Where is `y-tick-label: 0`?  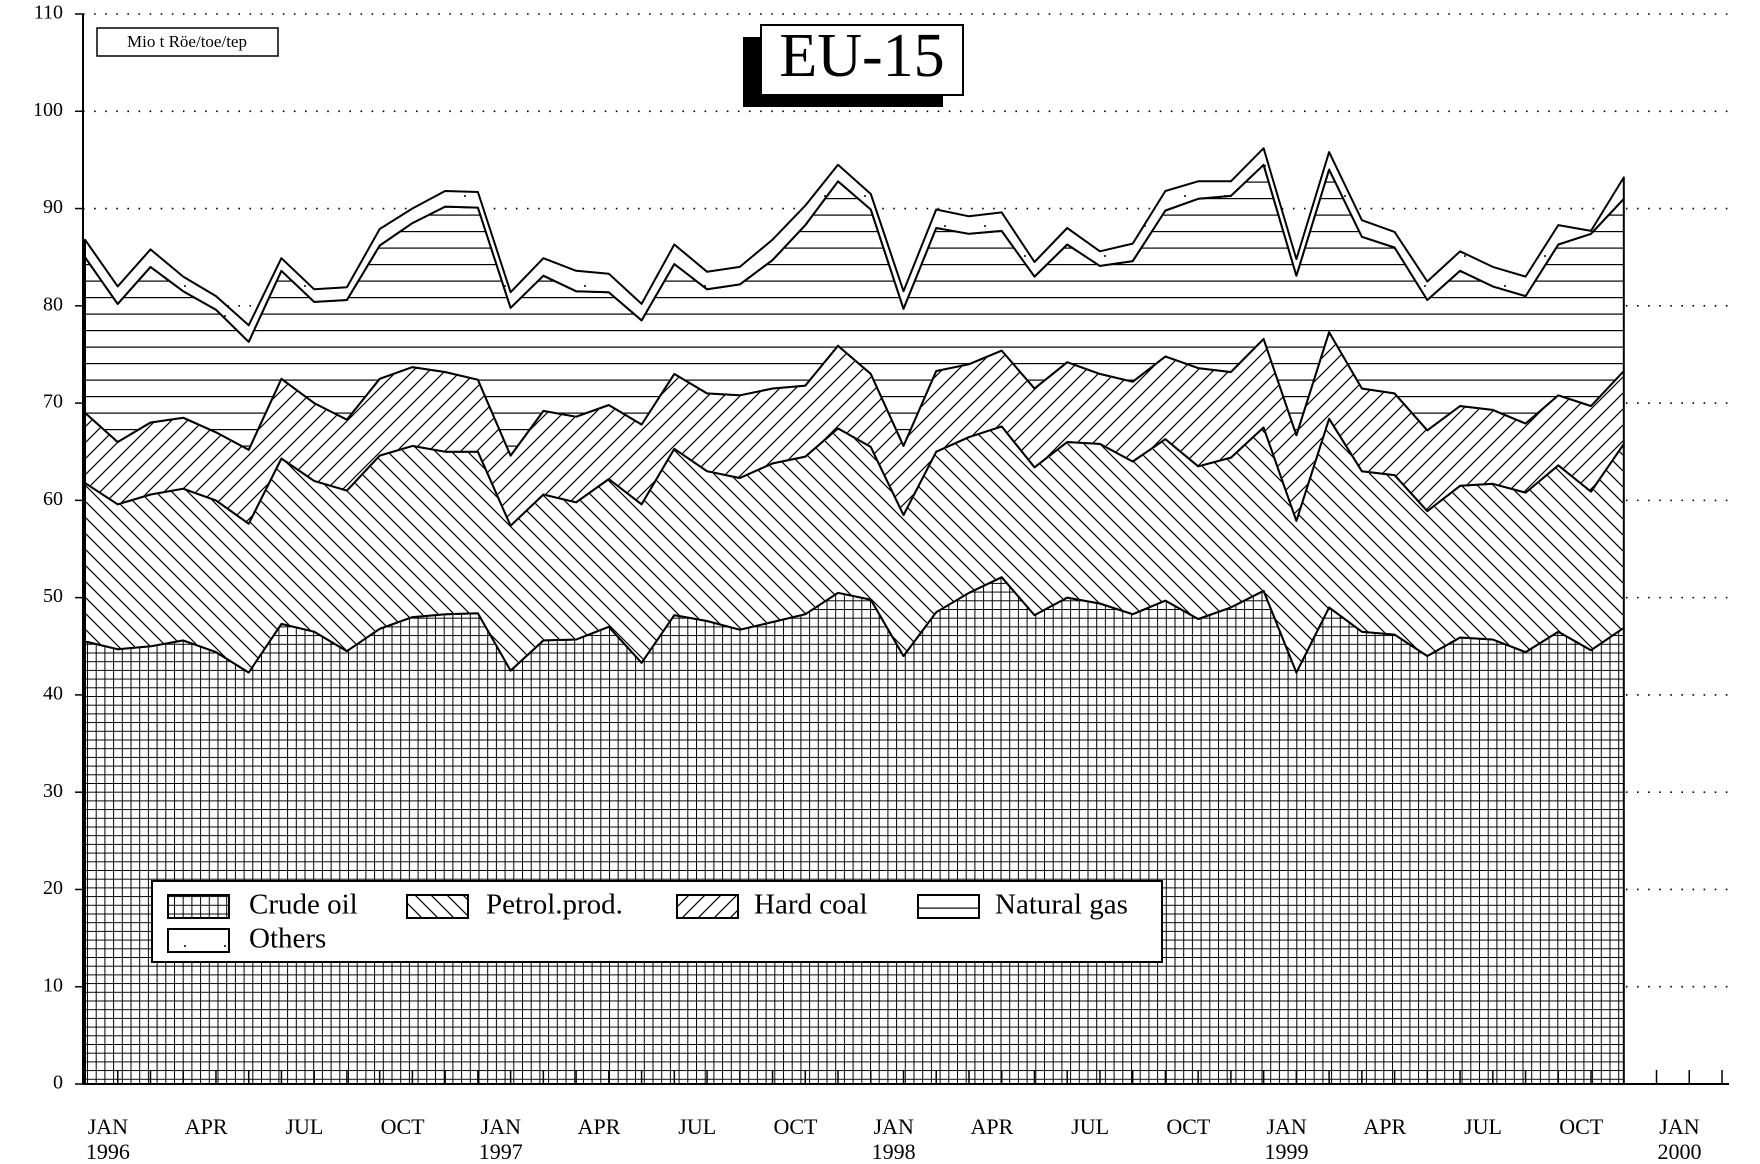 y-tick-label: 0 is located at coordinates (58, 1083).